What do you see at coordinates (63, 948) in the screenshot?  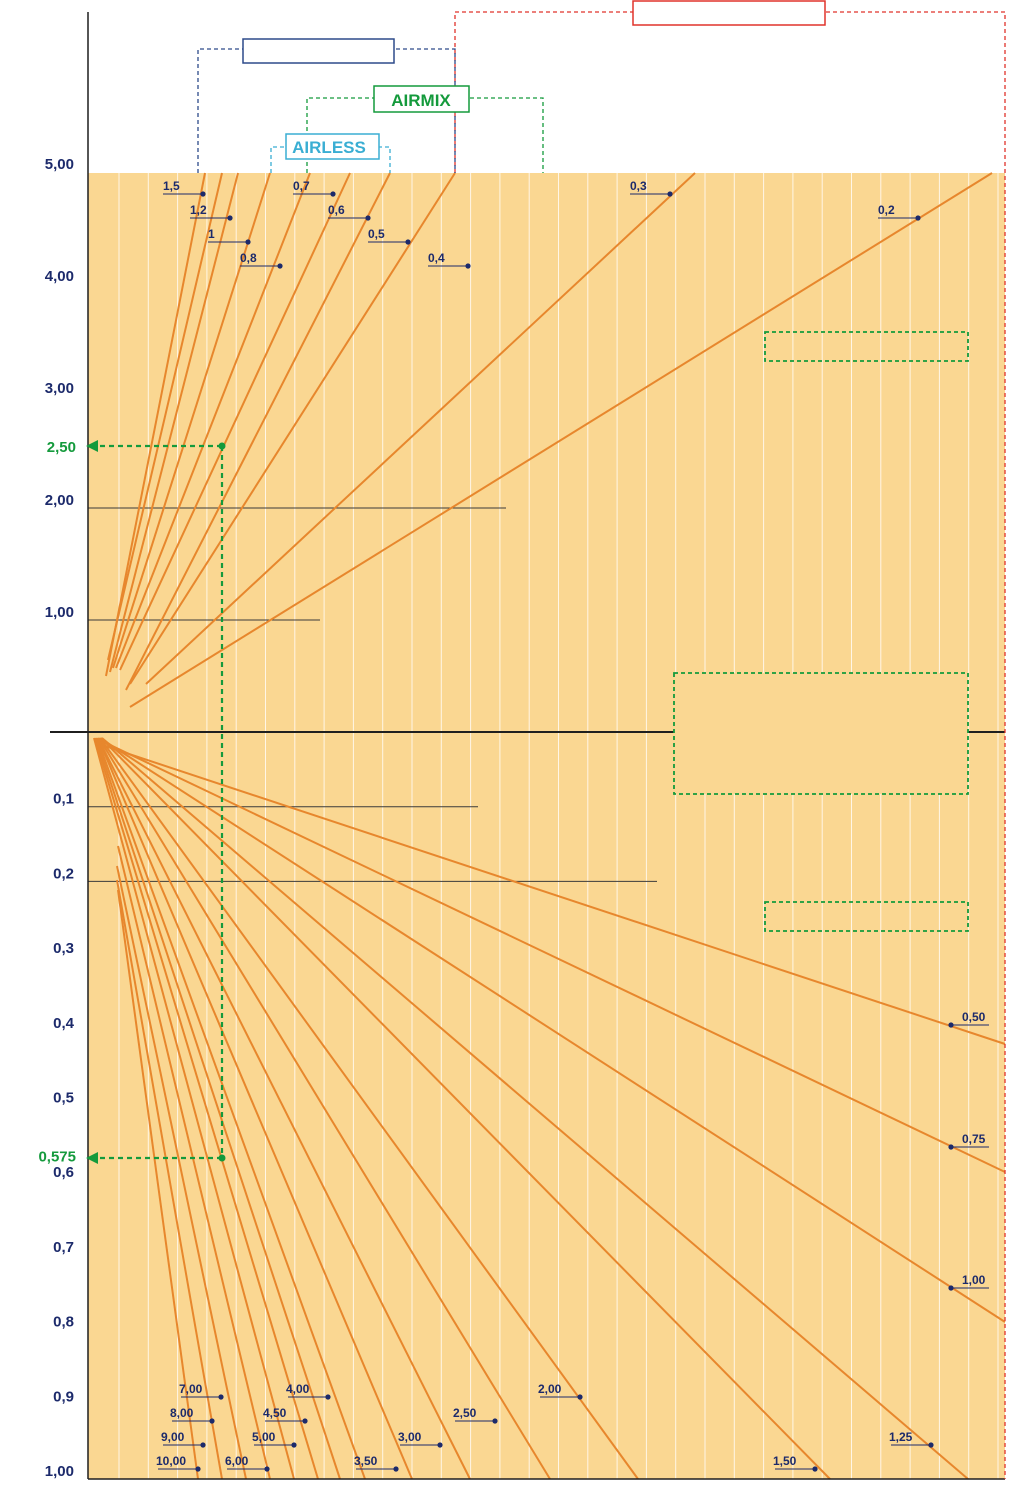 I see `lower-tick-label: 0,3` at bounding box center [63, 948].